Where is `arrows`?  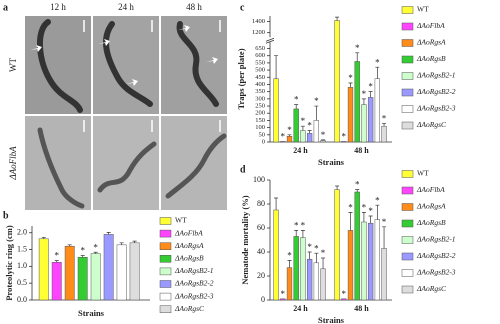
arrows is located at coordinates (124, 55).